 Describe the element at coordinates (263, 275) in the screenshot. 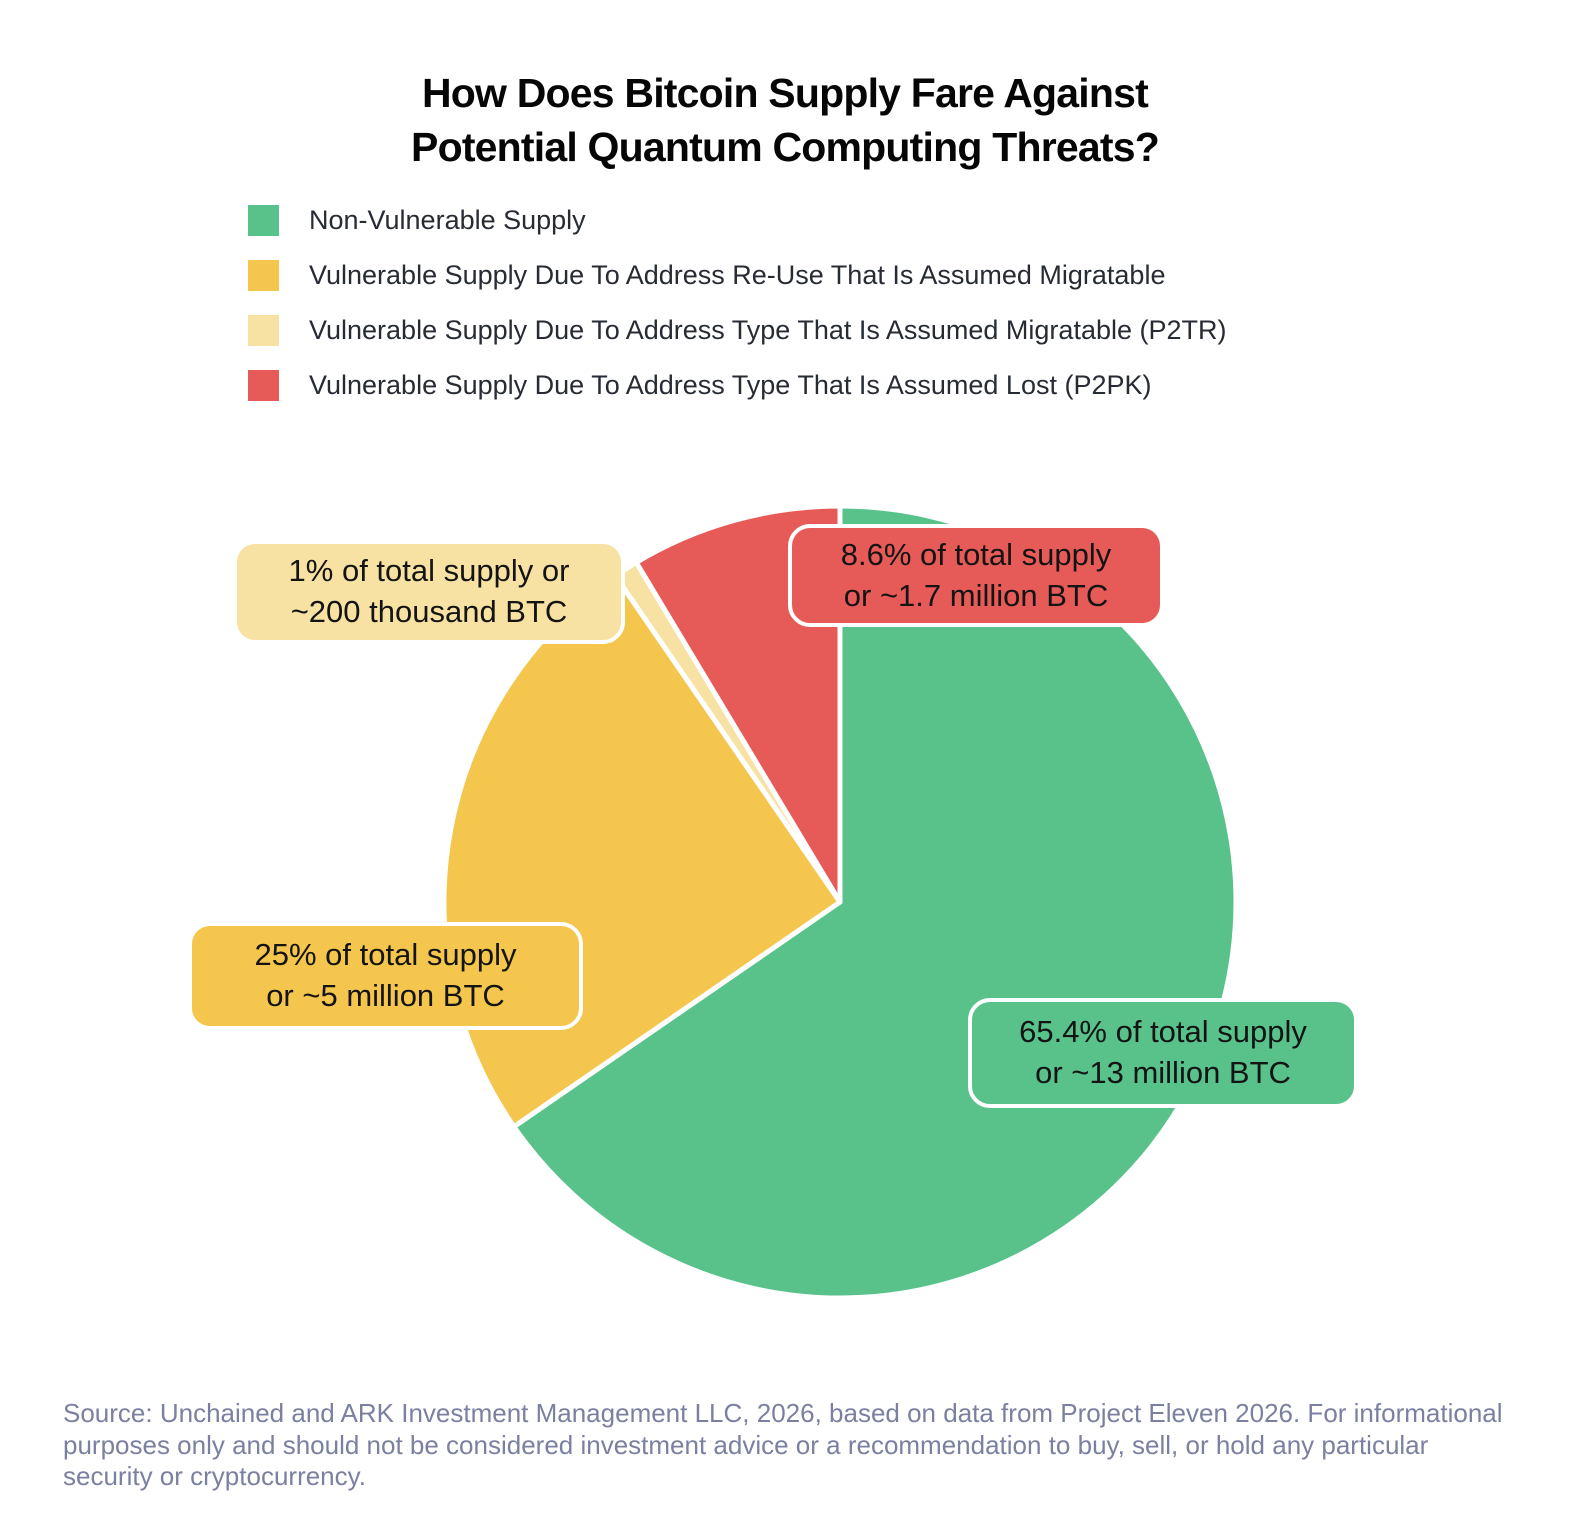

I see `legend-swatch-reuse-migratable-icon` at that location.